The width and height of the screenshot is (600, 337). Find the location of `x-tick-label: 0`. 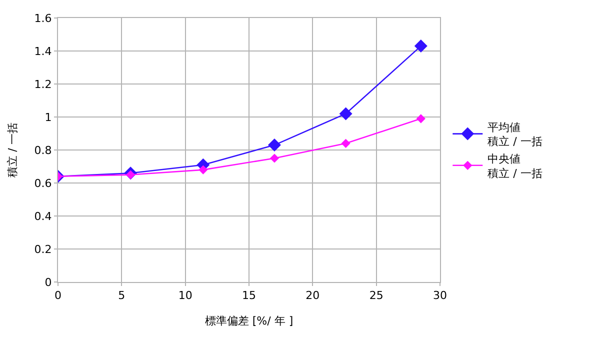

x-tick-label: 0 is located at coordinates (58, 295).